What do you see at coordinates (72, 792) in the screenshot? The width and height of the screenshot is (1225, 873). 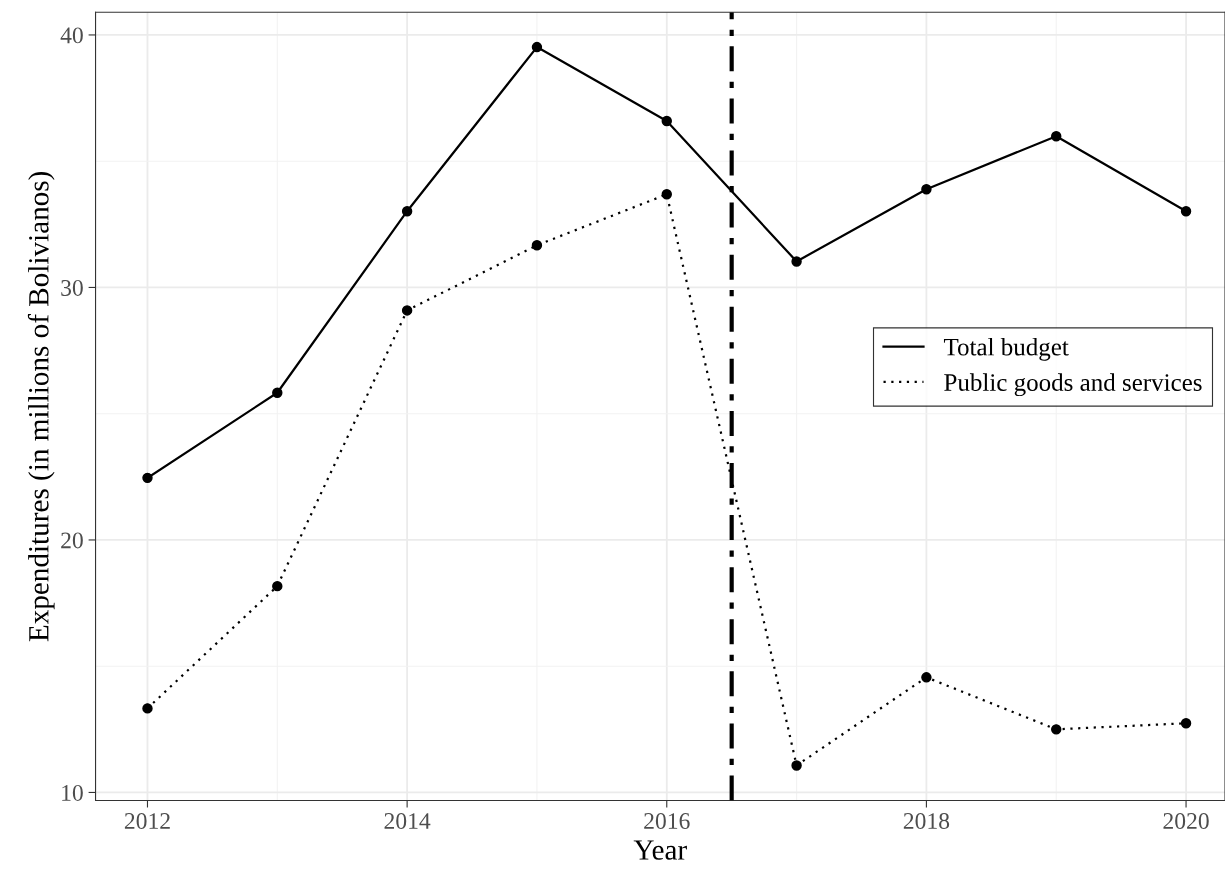 I see `y-tick-label: 10` at bounding box center [72, 792].